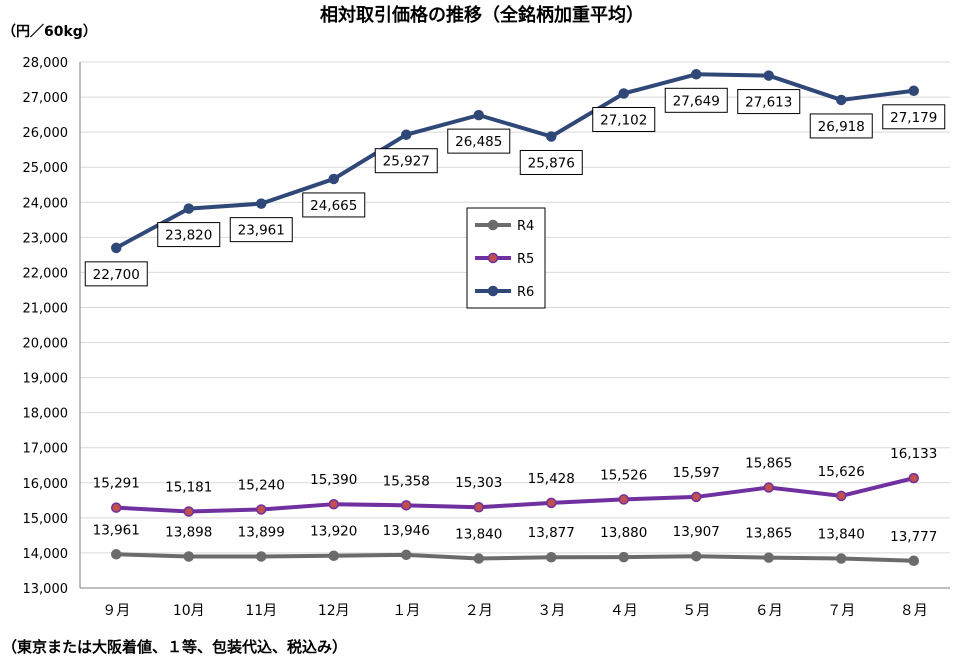 The width and height of the screenshot is (964, 661). What do you see at coordinates (46, 273) in the screenshot?
I see `y-tick-label: 22,000` at bounding box center [46, 273].